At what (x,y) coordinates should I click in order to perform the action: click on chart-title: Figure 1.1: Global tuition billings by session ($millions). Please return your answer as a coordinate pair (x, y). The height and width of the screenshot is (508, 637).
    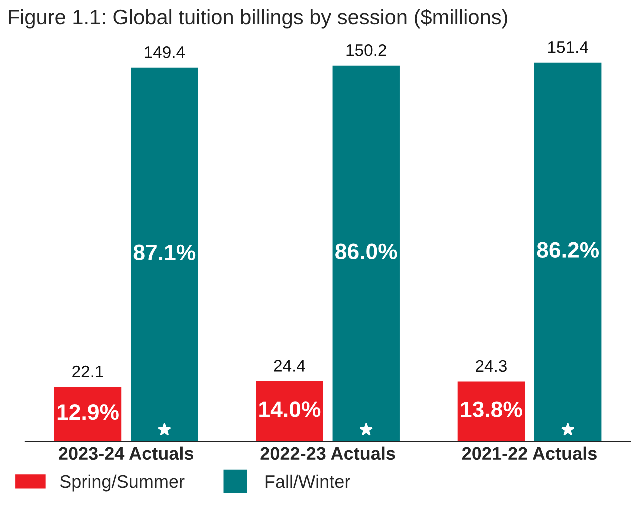
    Looking at the image, I should click on (258, 19).